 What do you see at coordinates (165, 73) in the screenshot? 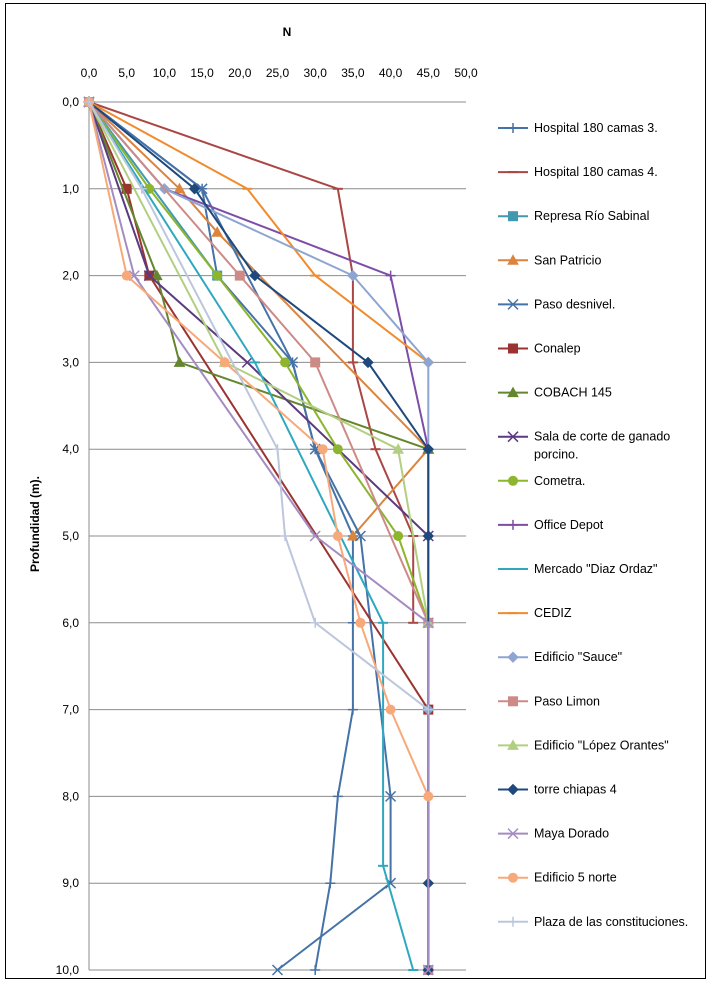
I see `x-tick-label: 10,0` at bounding box center [165, 73].